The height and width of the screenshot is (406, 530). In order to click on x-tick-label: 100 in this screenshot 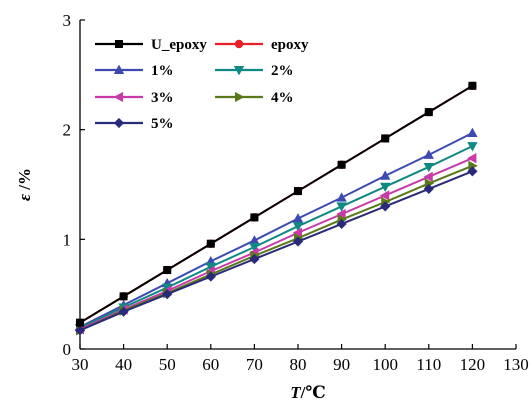, I will do `click(385, 364)`.